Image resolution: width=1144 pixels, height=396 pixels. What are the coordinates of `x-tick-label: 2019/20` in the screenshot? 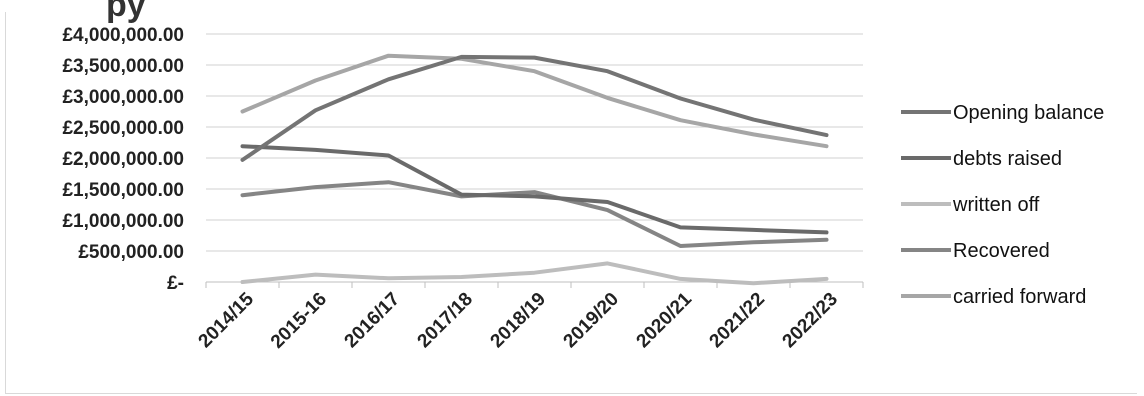 It's located at (591, 320).